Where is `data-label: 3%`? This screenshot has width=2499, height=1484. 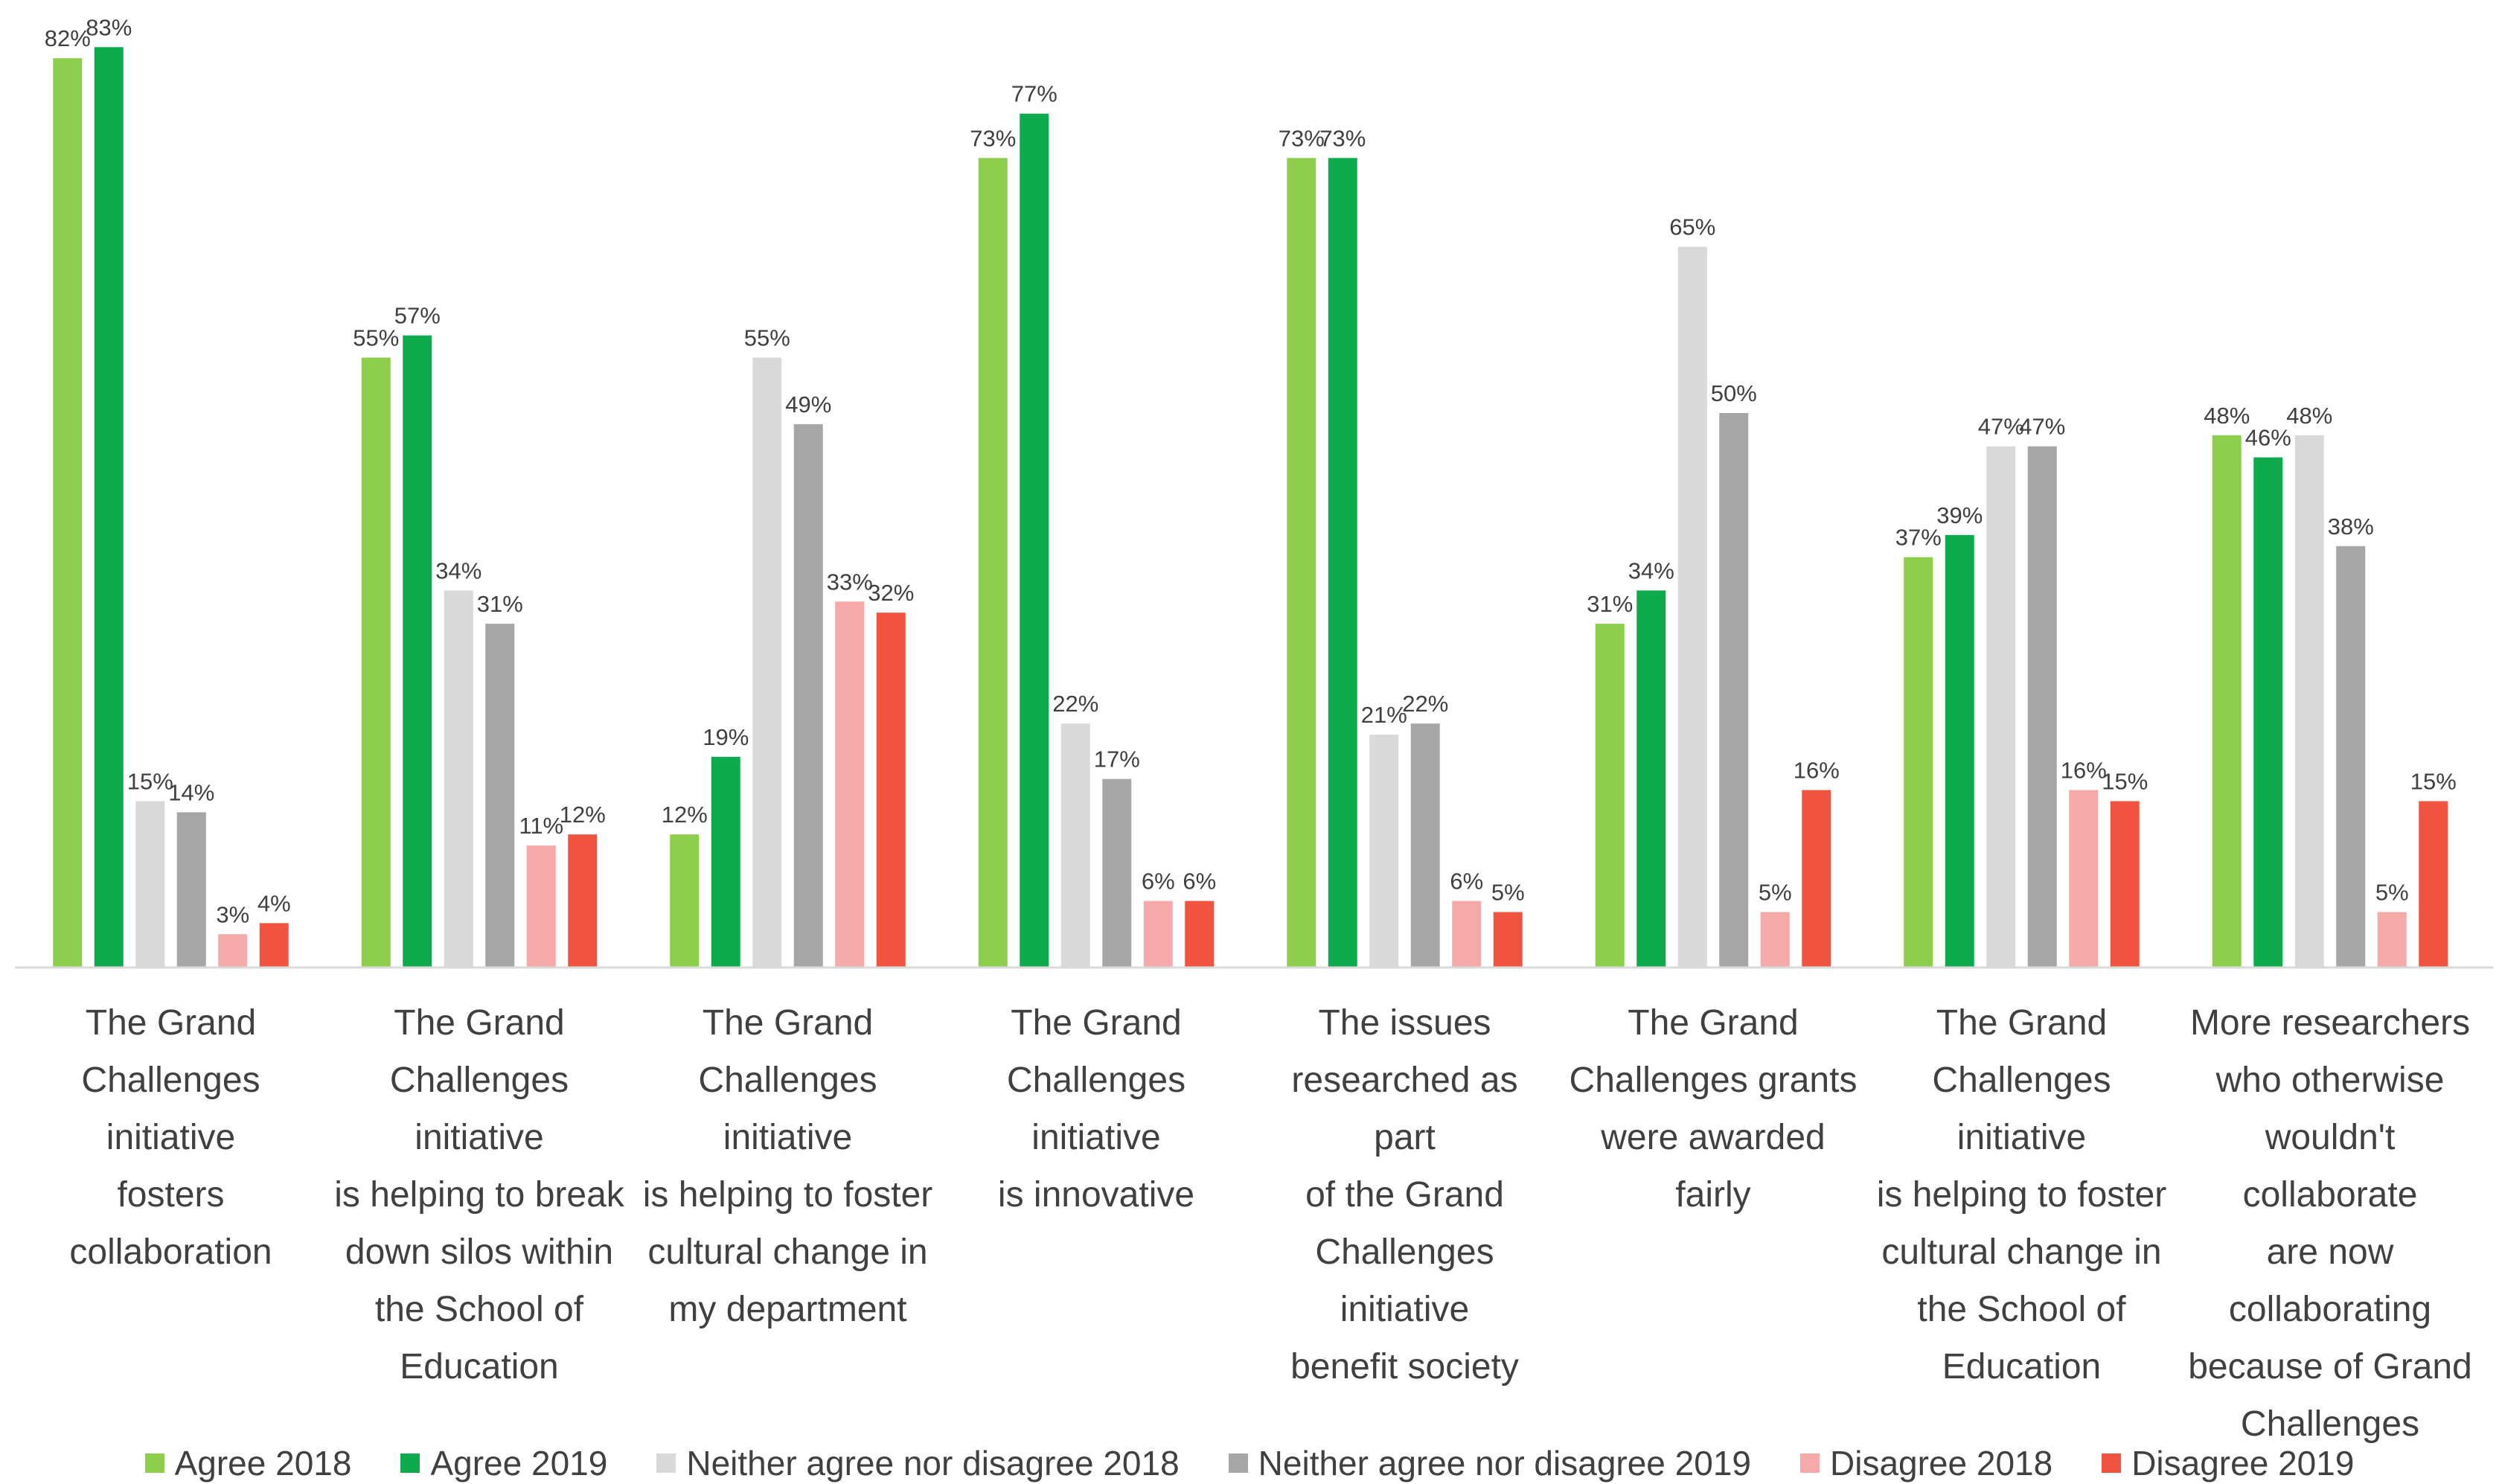 data-label: 3% is located at coordinates (232, 914).